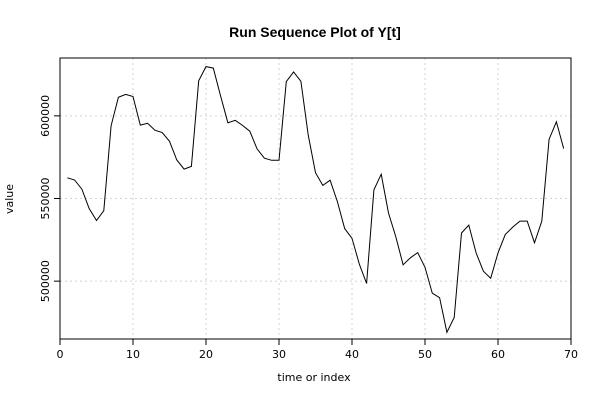 Image resolution: width=599 pixels, height=400 pixels. Describe the element at coordinates (498, 354) in the screenshot. I see `x-tick-label: 60` at that location.